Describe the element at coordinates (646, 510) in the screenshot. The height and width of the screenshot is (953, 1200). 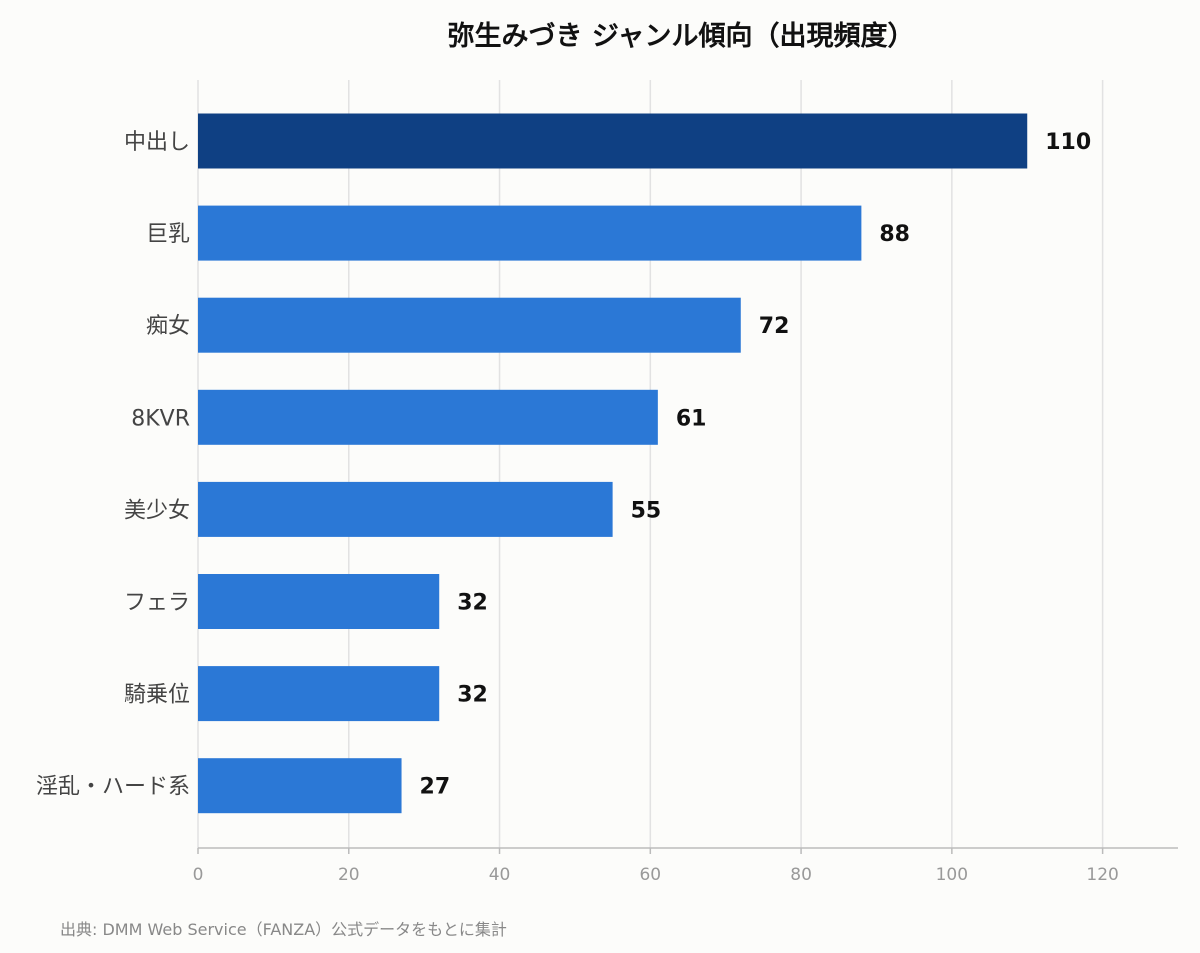
I see `value-label: 55` at that location.